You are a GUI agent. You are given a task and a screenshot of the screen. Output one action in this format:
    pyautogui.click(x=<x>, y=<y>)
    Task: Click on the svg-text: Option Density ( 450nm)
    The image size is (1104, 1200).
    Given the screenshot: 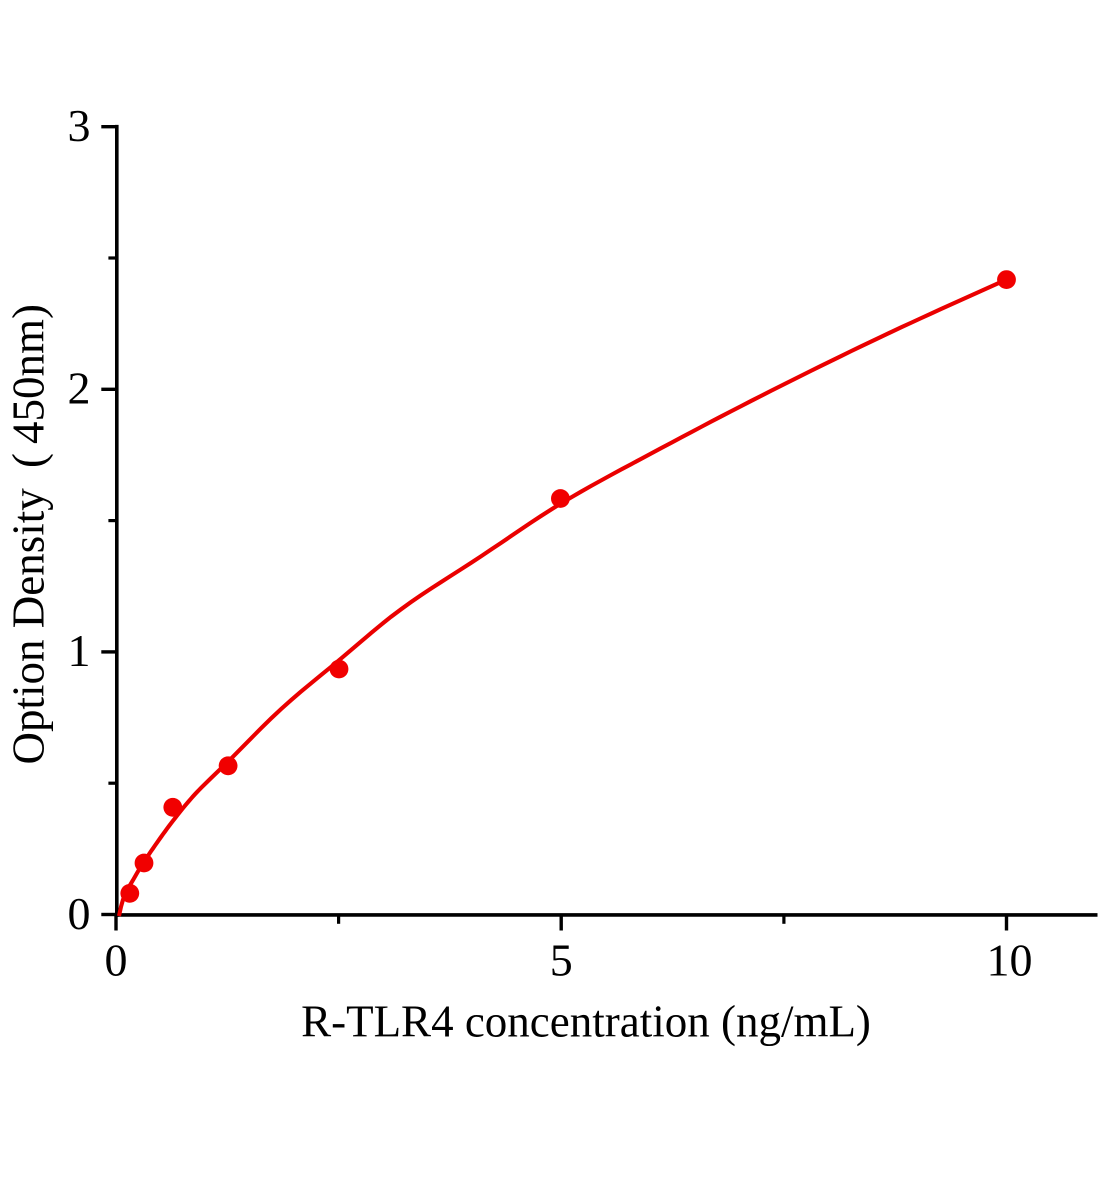 What is the action you would take?
    pyautogui.click(x=29, y=534)
    